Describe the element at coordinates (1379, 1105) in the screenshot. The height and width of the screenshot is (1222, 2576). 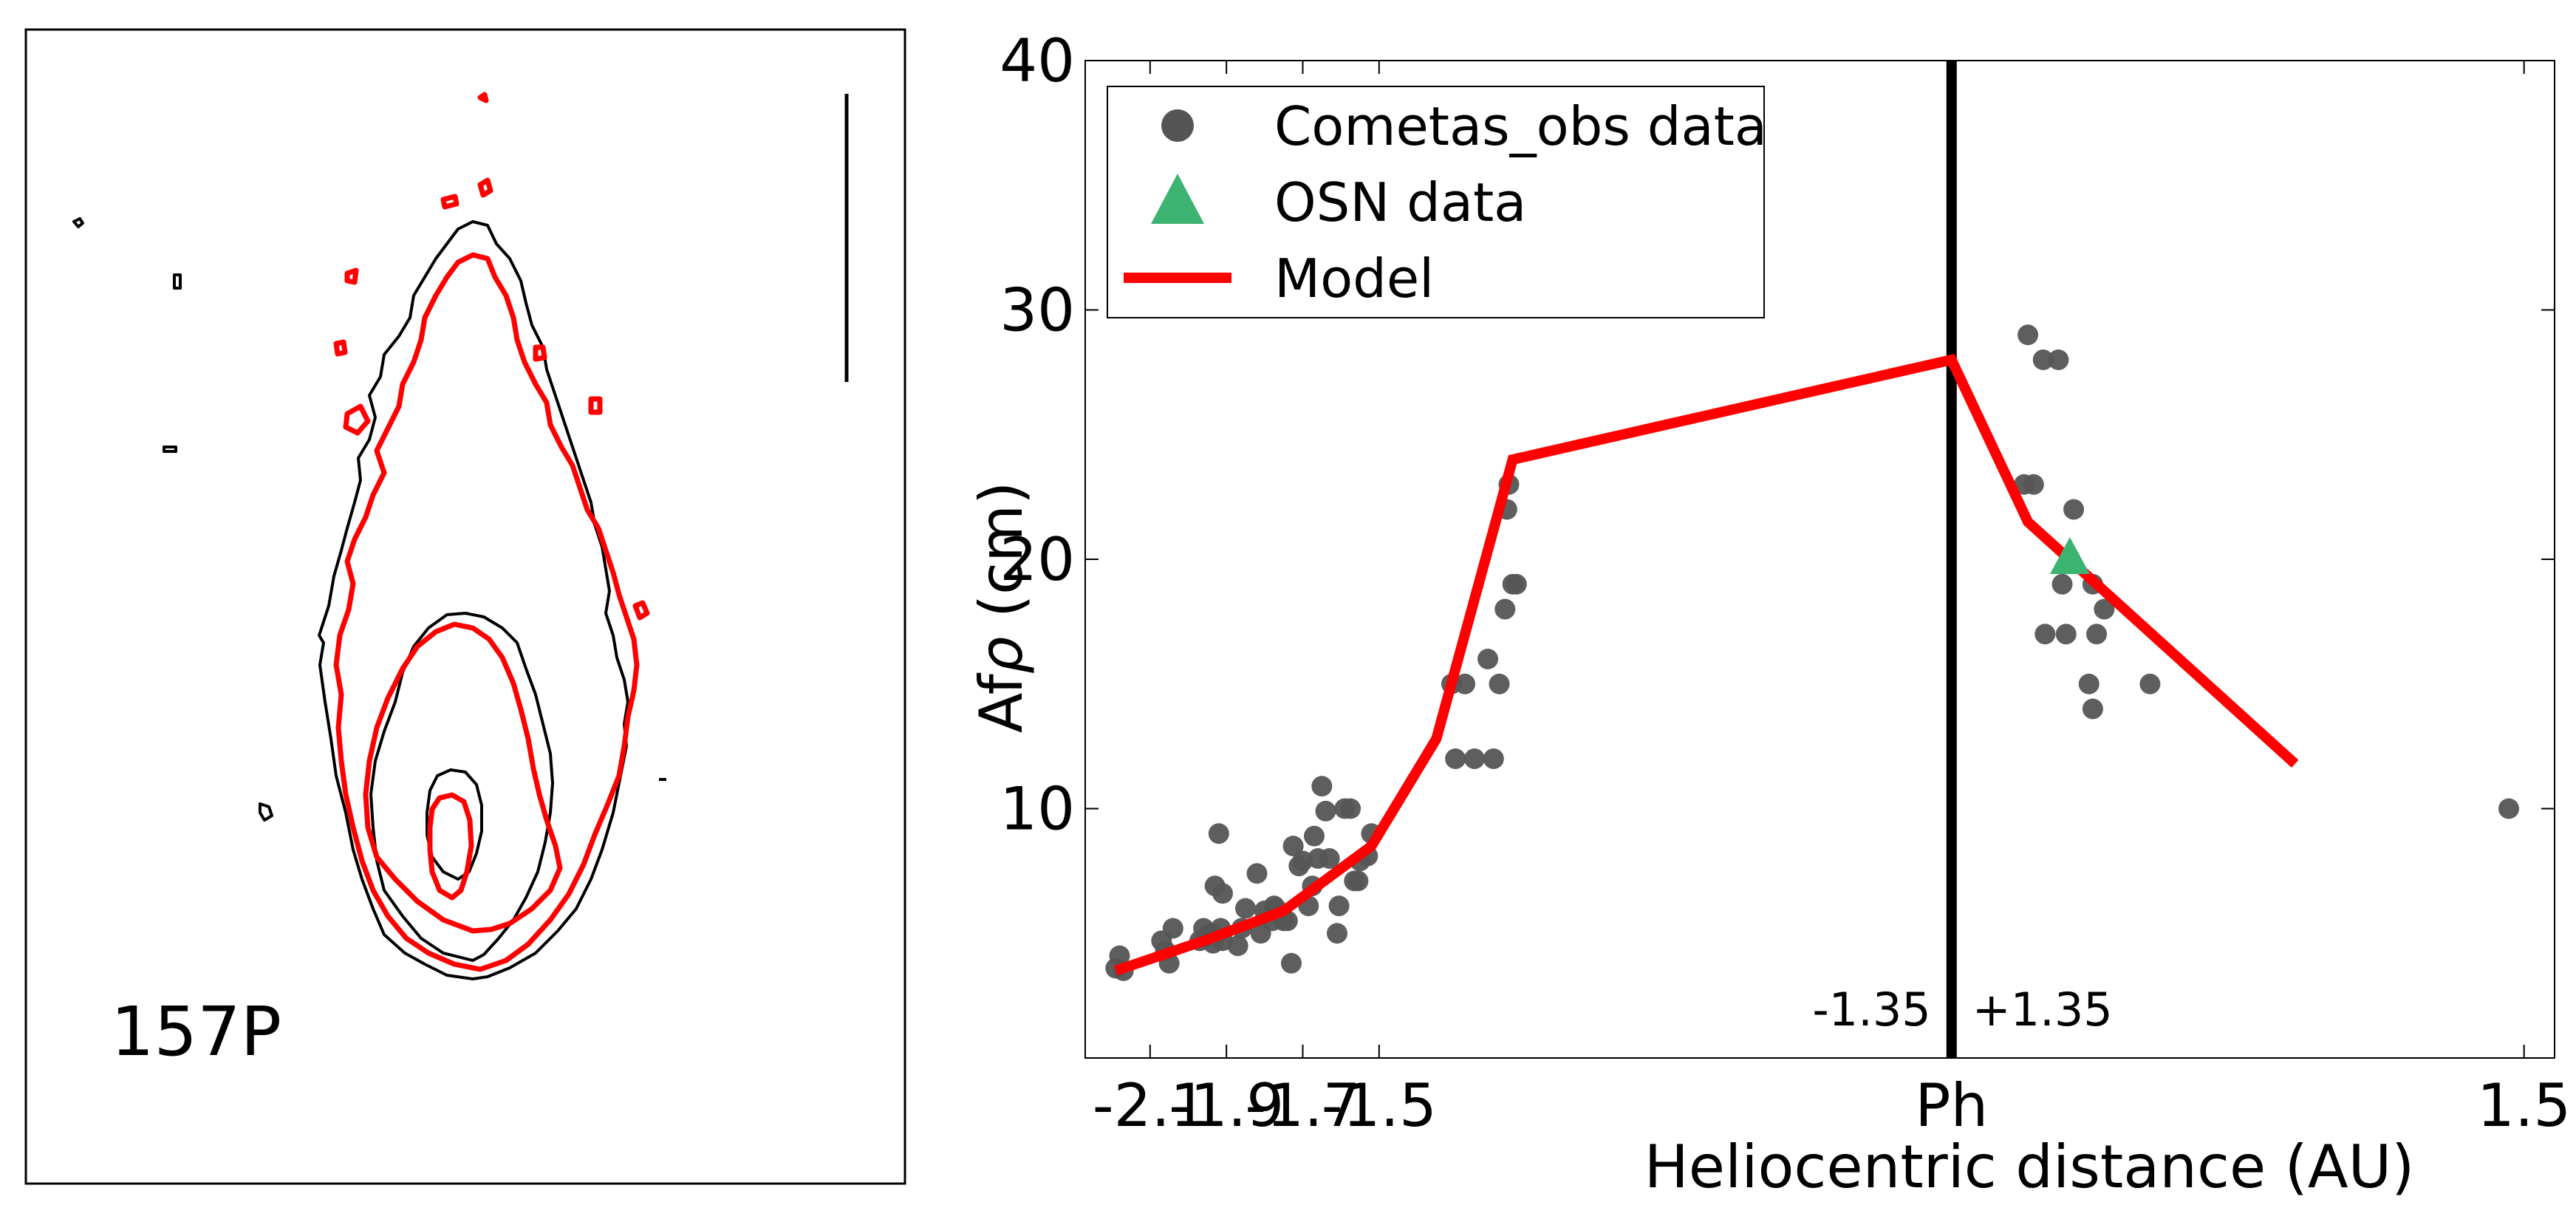
I see `x-tick-label: -1.5` at that location.